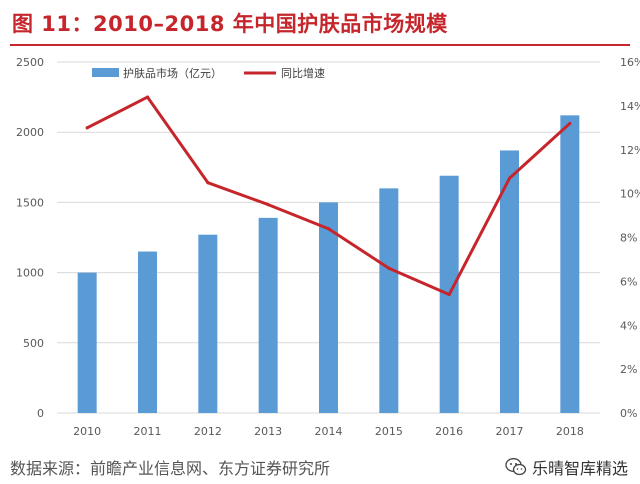 This screenshot has width=640, height=484. Describe the element at coordinates (389, 268) in the screenshot. I see `growth-point-2015` at that location.